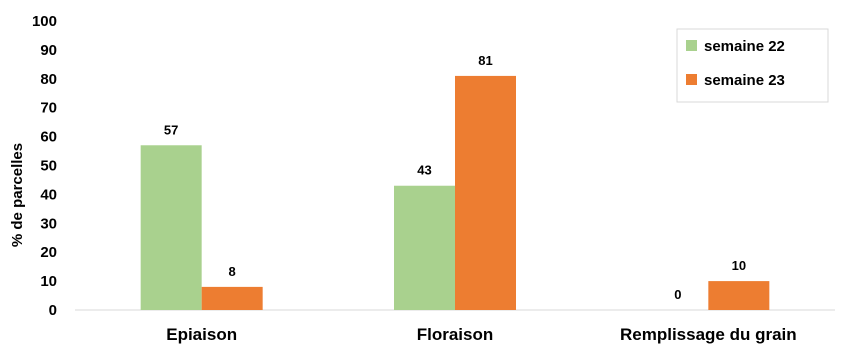 Image resolution: width=846 pixels, height=349 pixels. I want to click on y-tick-label: 20, so click(48, 252).